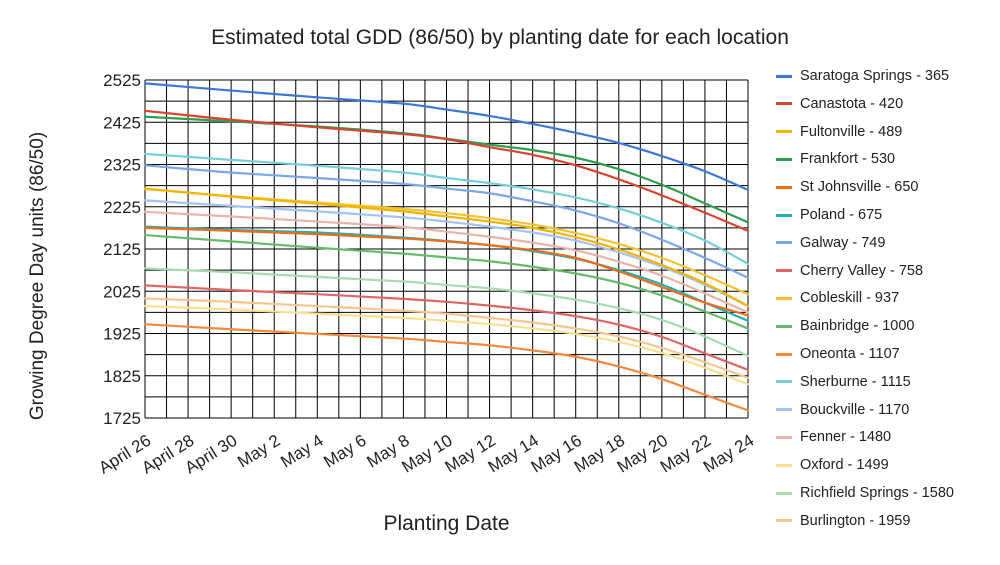  Describe the element at coordinates (122, 122) in the screenshot. I see `y-tick-label: 2425` at that location.